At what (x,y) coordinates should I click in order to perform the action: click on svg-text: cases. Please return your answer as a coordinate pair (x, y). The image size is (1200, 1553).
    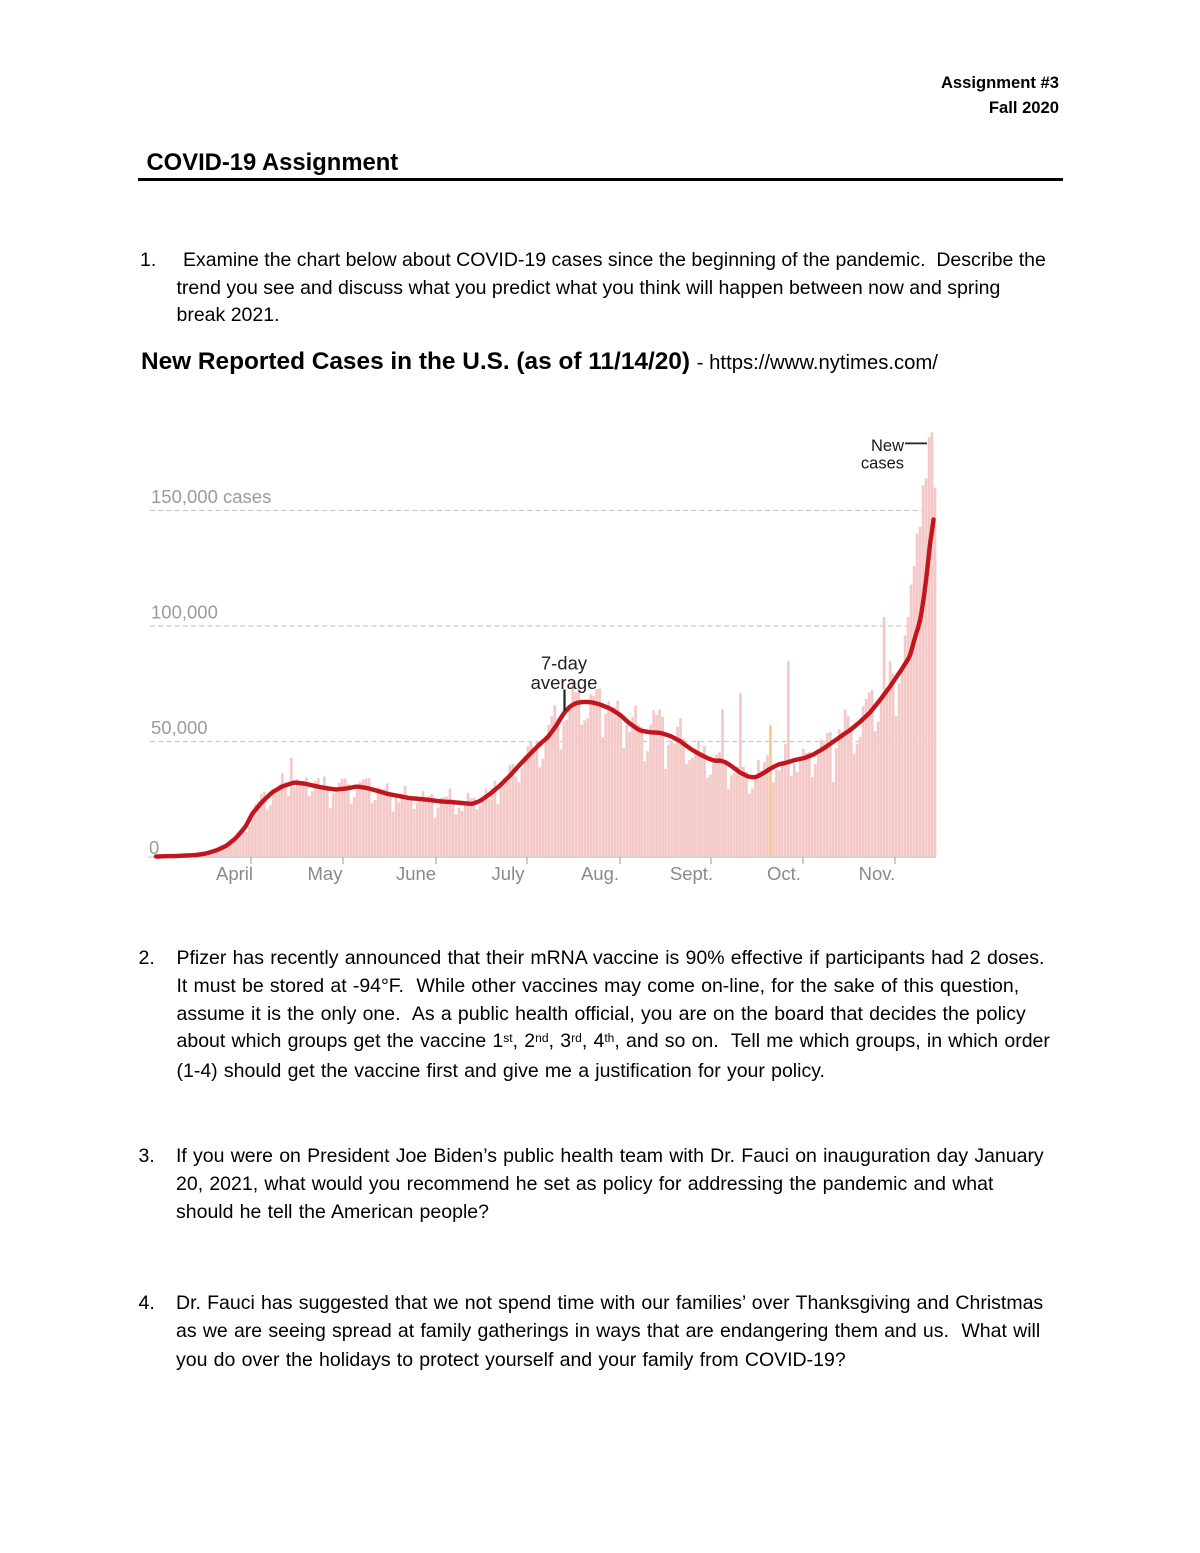
    Looking at the image, I should click on (882, 464).